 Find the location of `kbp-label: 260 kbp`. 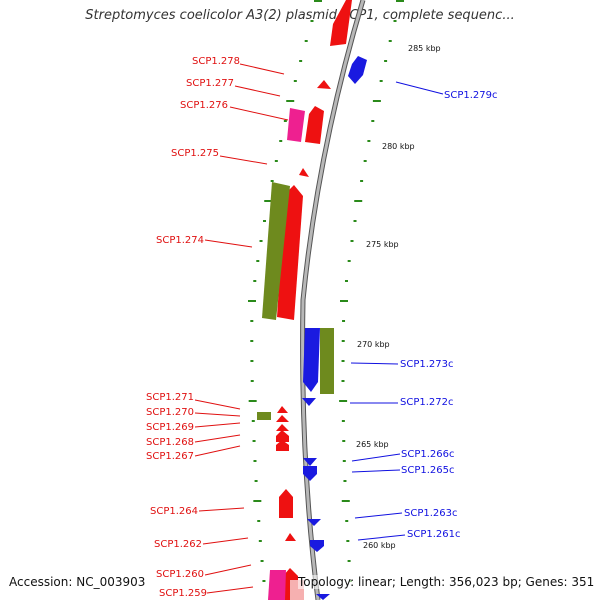

kbp-label: 260 kbp is located at coordinates (379, 545).